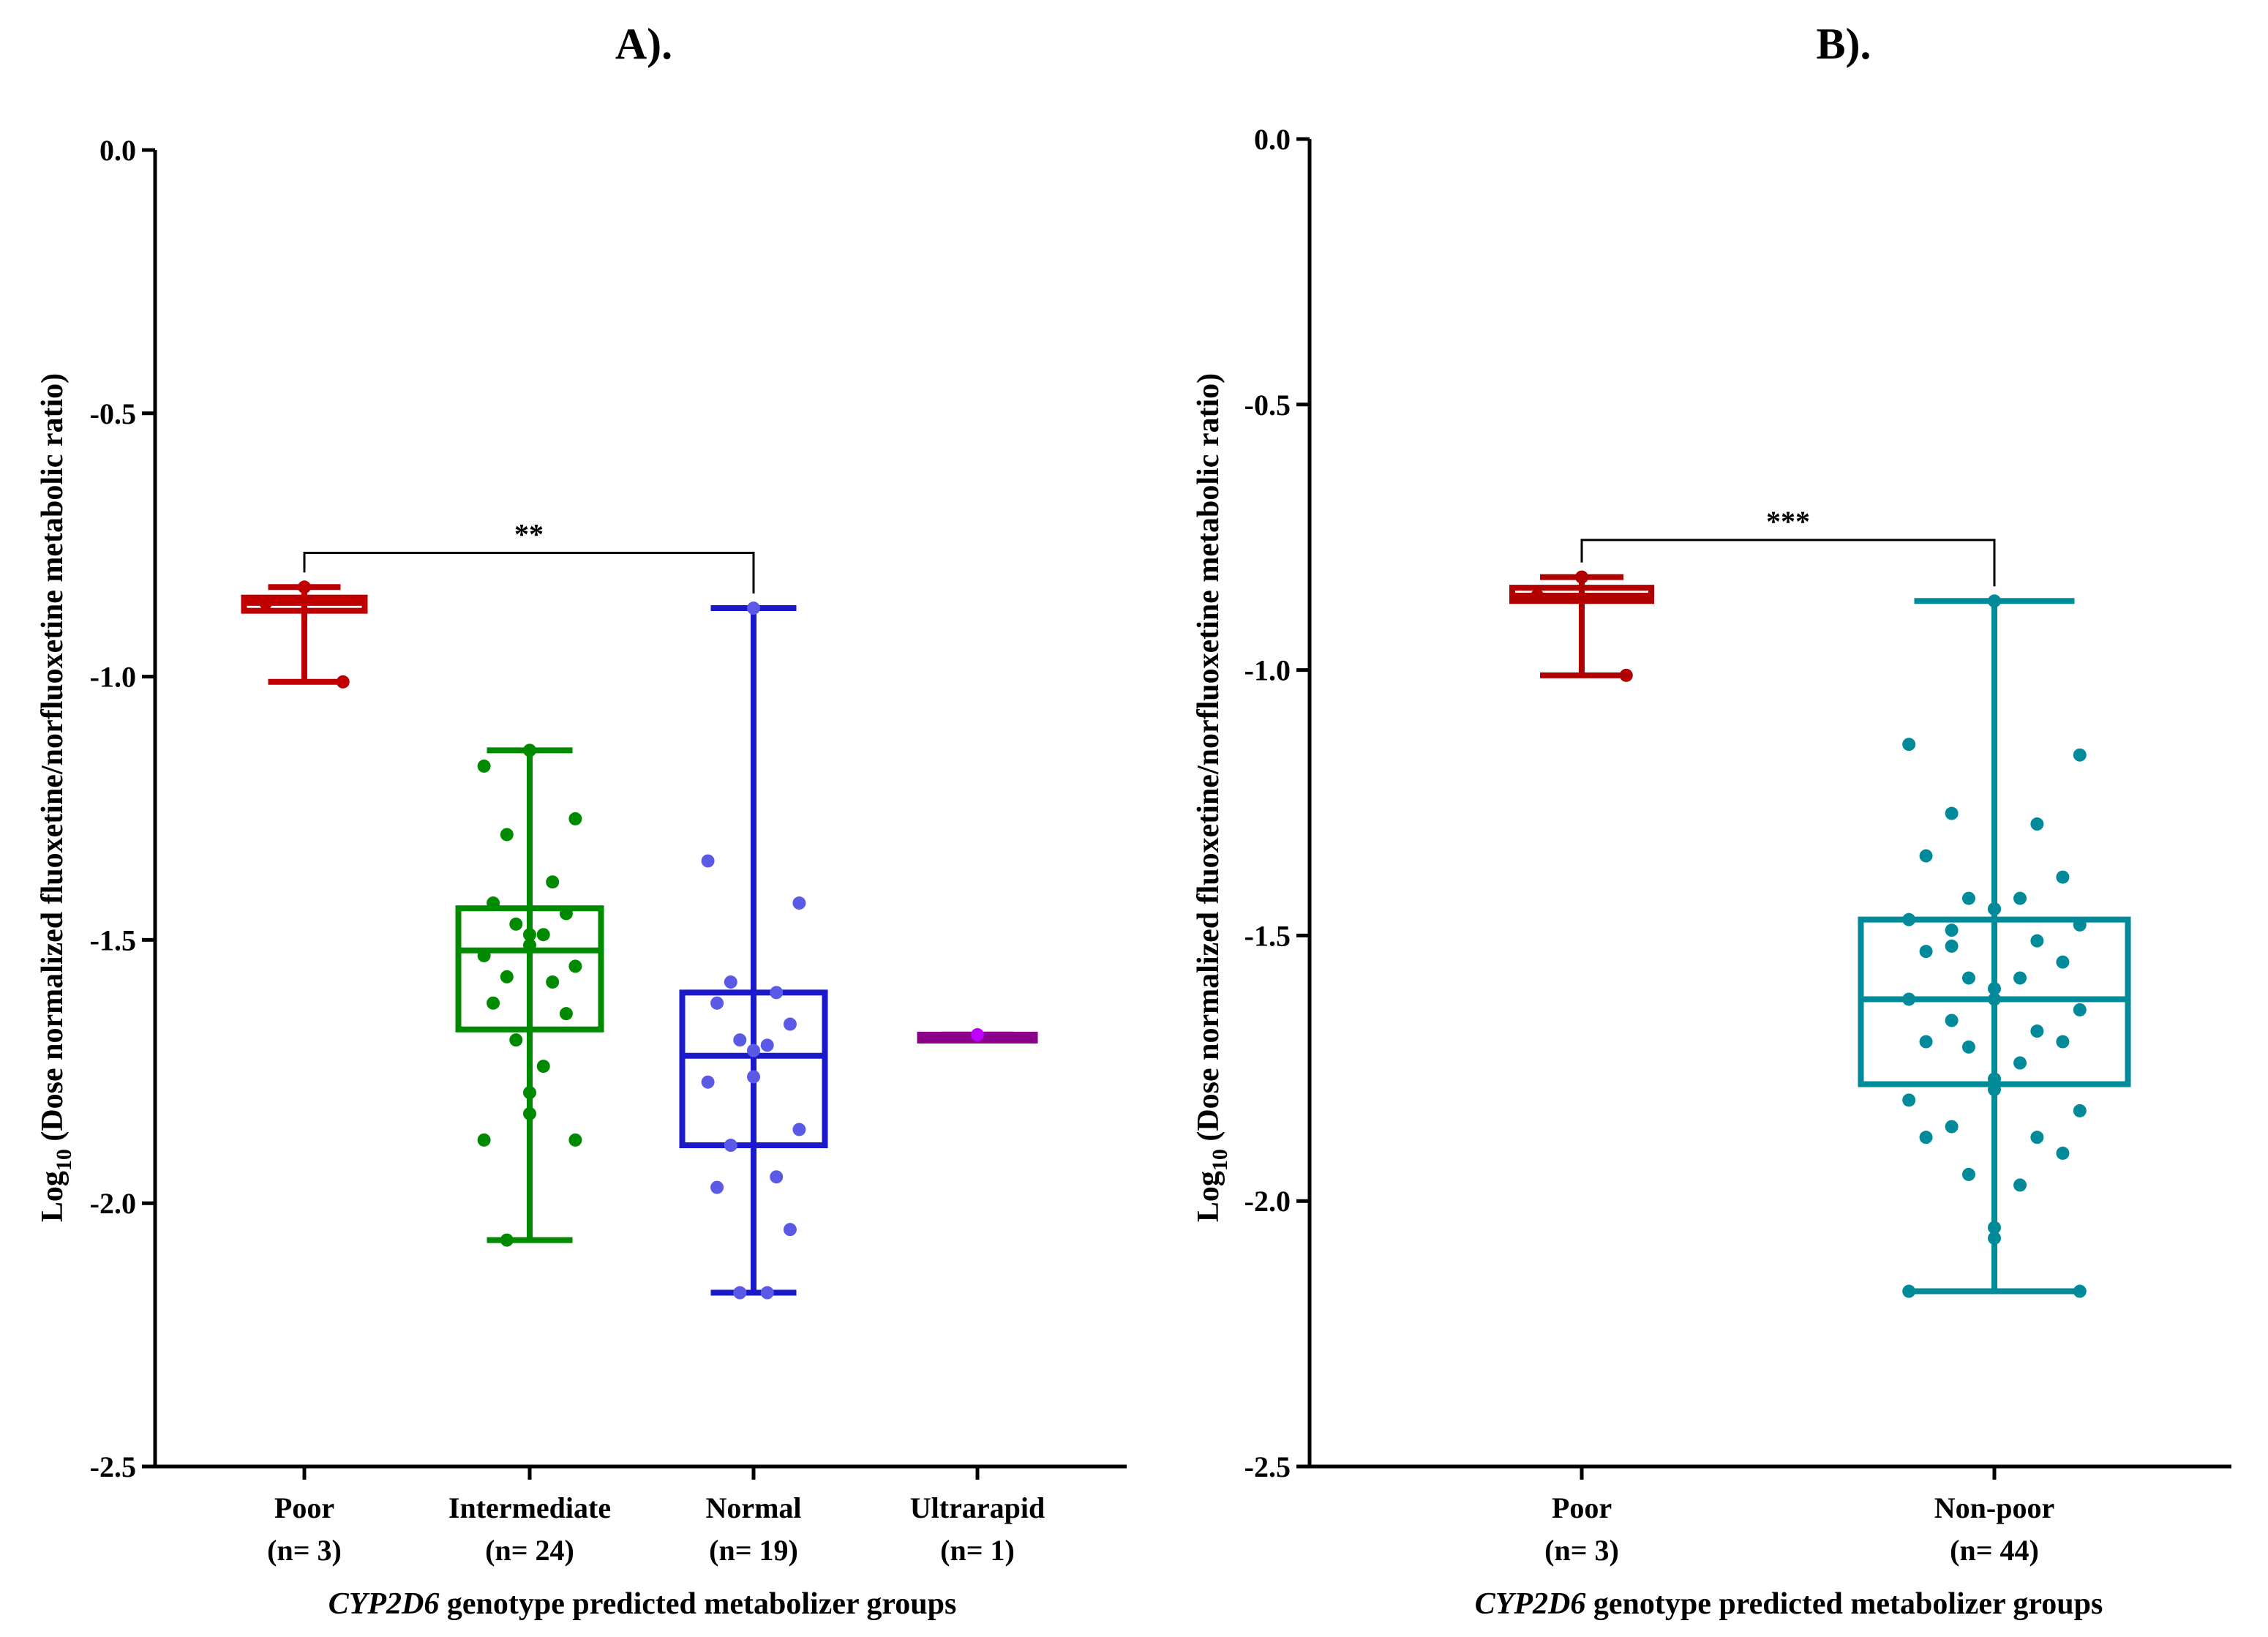 The width and height of the screenshot is (2268, 1637). Describe the element at coordinates (1994, 1551) in the screenshot. I see `x-category-count: (n= 44)` at that location.